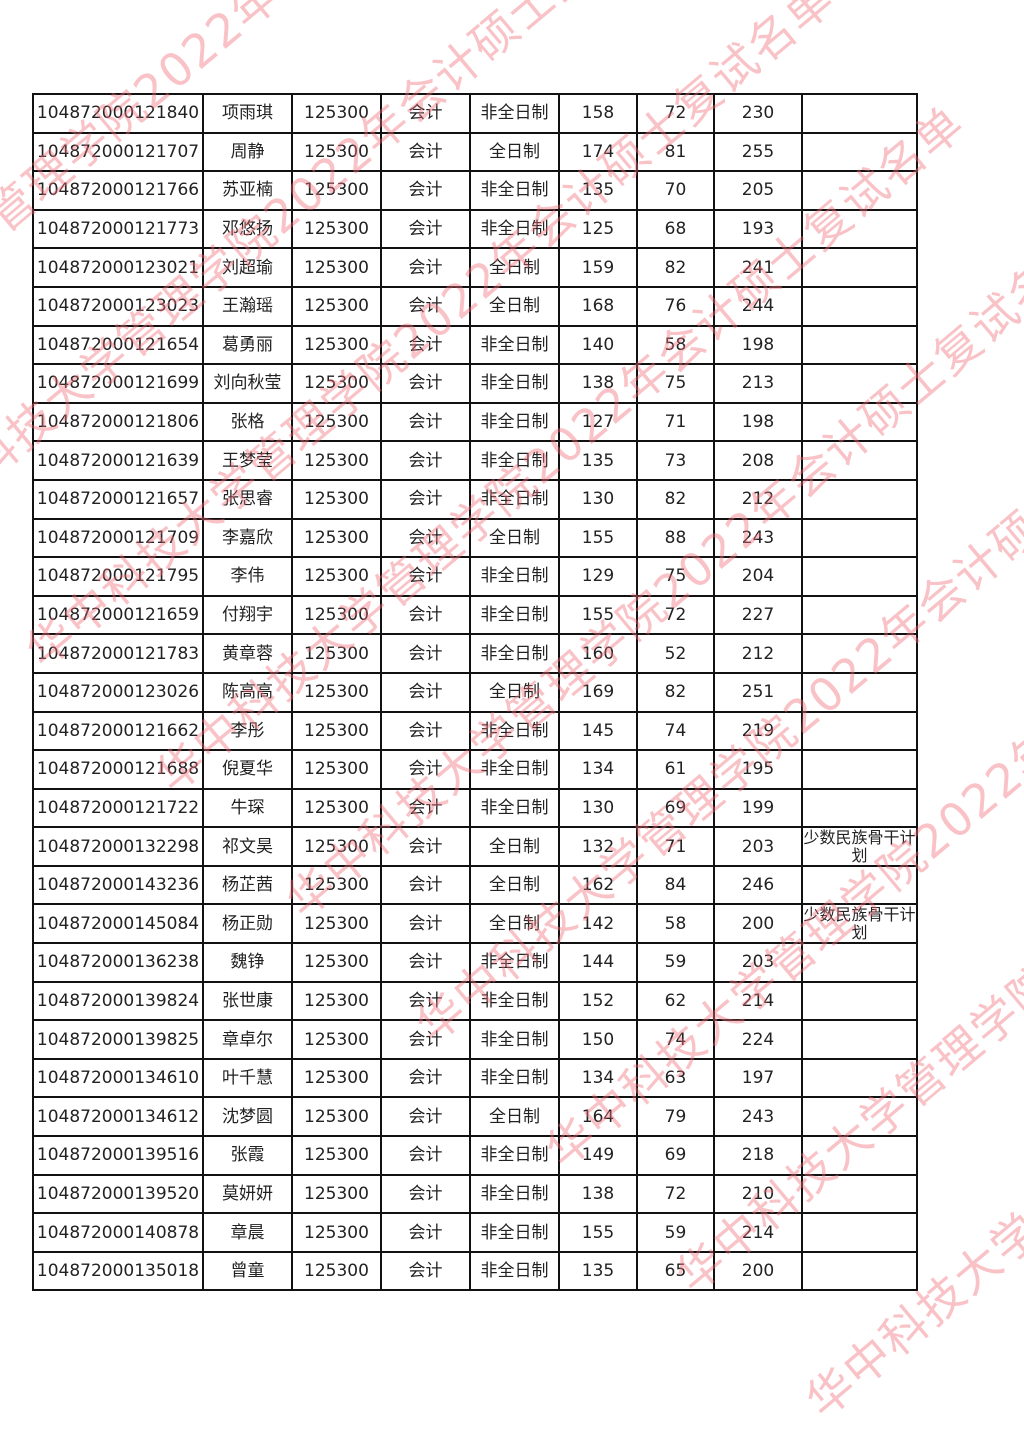  I want to click on table-row: 104872000134612 沈梦圆 125300 会计 全日制 164 79 243, so click(475, 1117).